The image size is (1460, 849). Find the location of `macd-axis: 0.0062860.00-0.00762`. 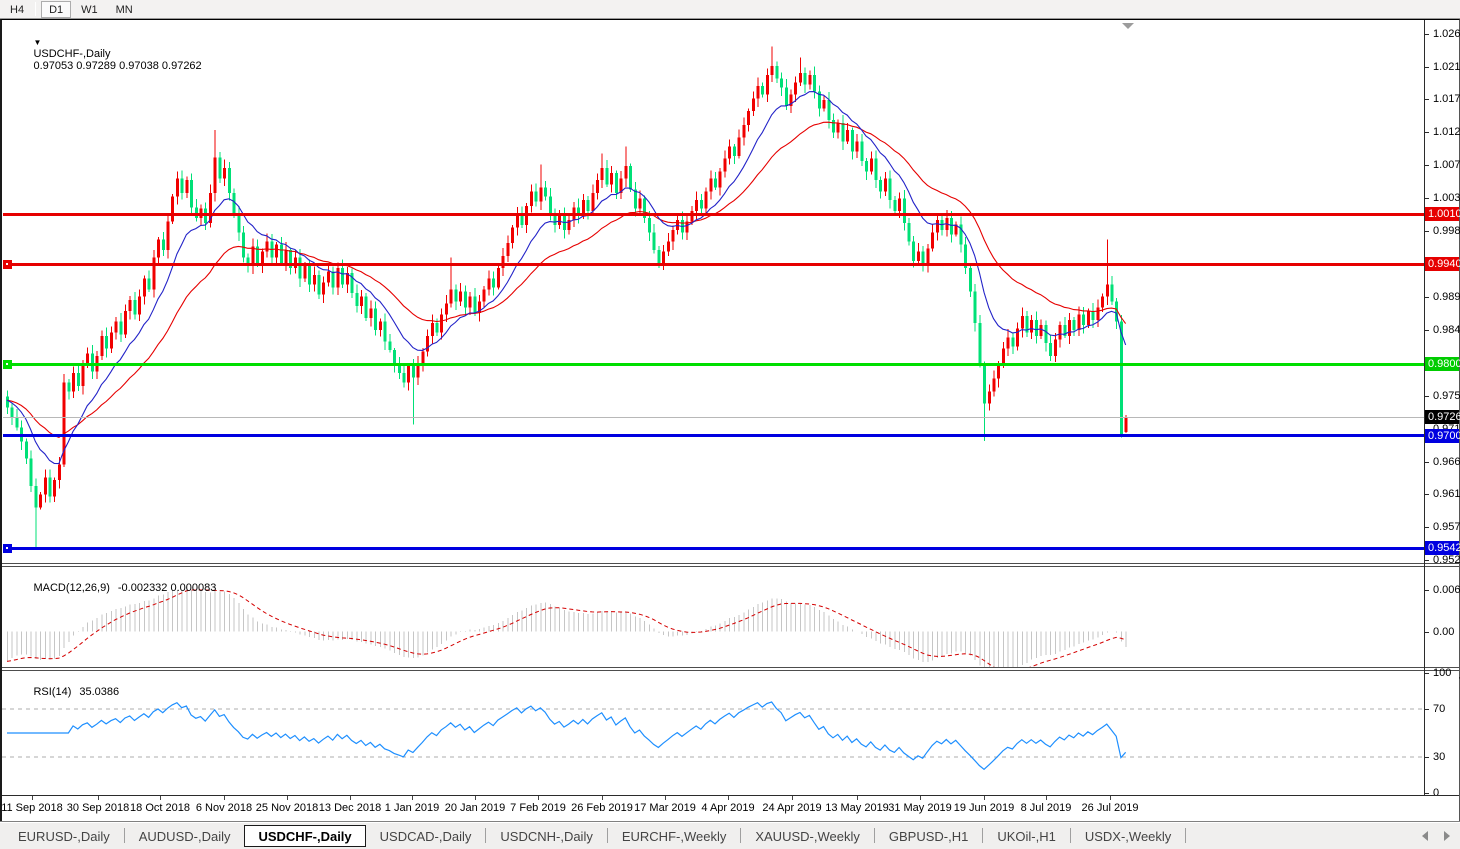

macd-axis: 0.0062860.00-0.00762 is located at coordinates (1442, 627).